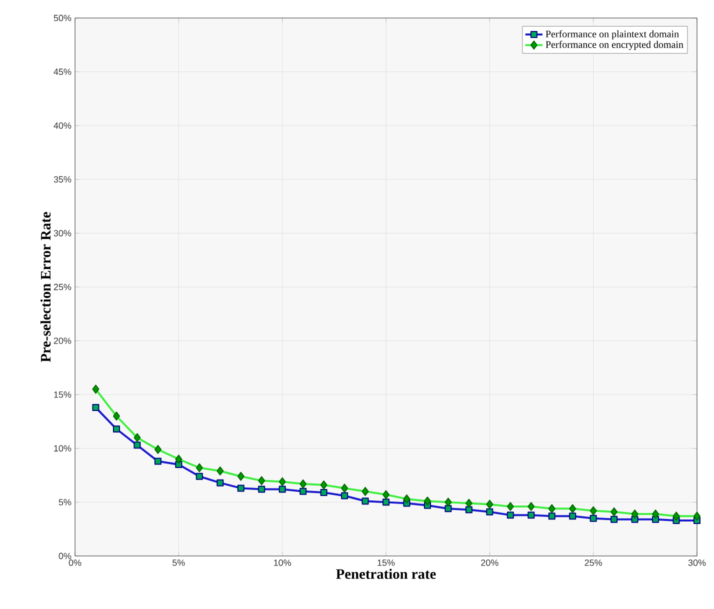 The image size is (714, 609). Describe the element at coordinates (63, 18) in the screenshot. I see `y-tick-label: 50%` at that location.